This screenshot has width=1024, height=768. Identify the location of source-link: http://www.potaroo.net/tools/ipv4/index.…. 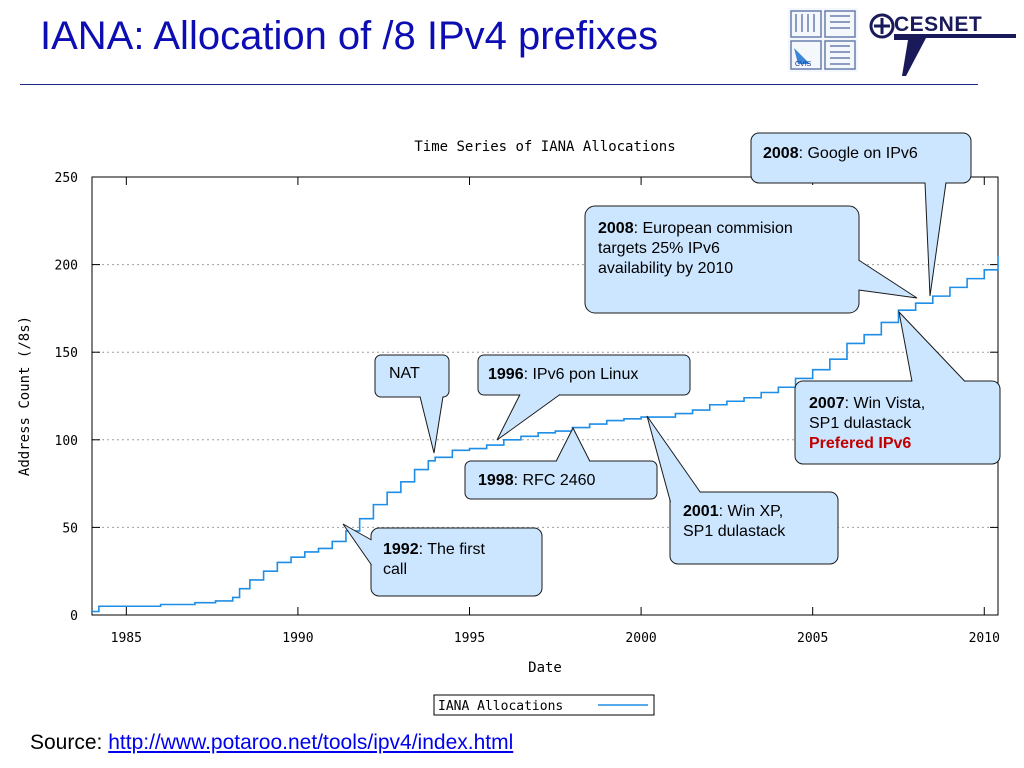
(311, 742).